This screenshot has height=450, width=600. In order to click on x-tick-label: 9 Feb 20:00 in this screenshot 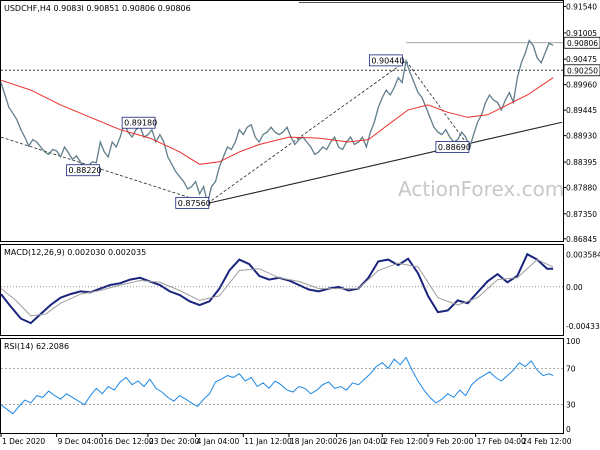, I will do `click(451, 441)`.